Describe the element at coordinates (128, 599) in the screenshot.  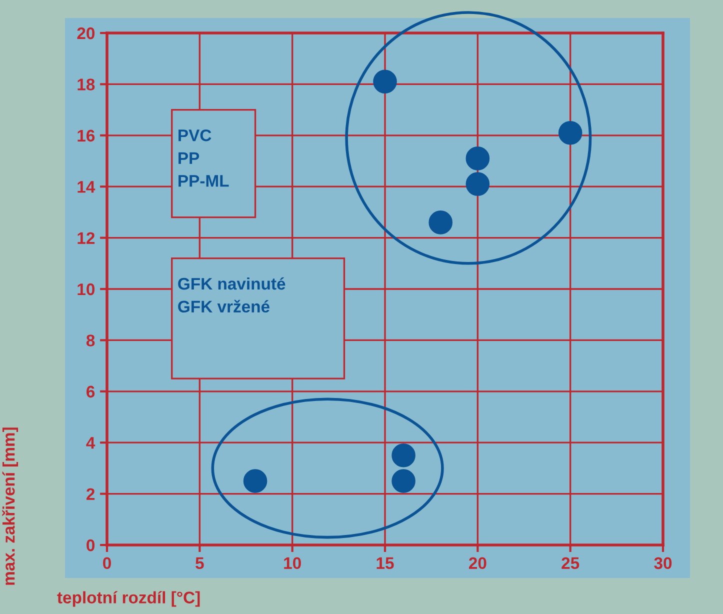
I see `x-axis-title: teplotní rozdíl [°C]` at that location.